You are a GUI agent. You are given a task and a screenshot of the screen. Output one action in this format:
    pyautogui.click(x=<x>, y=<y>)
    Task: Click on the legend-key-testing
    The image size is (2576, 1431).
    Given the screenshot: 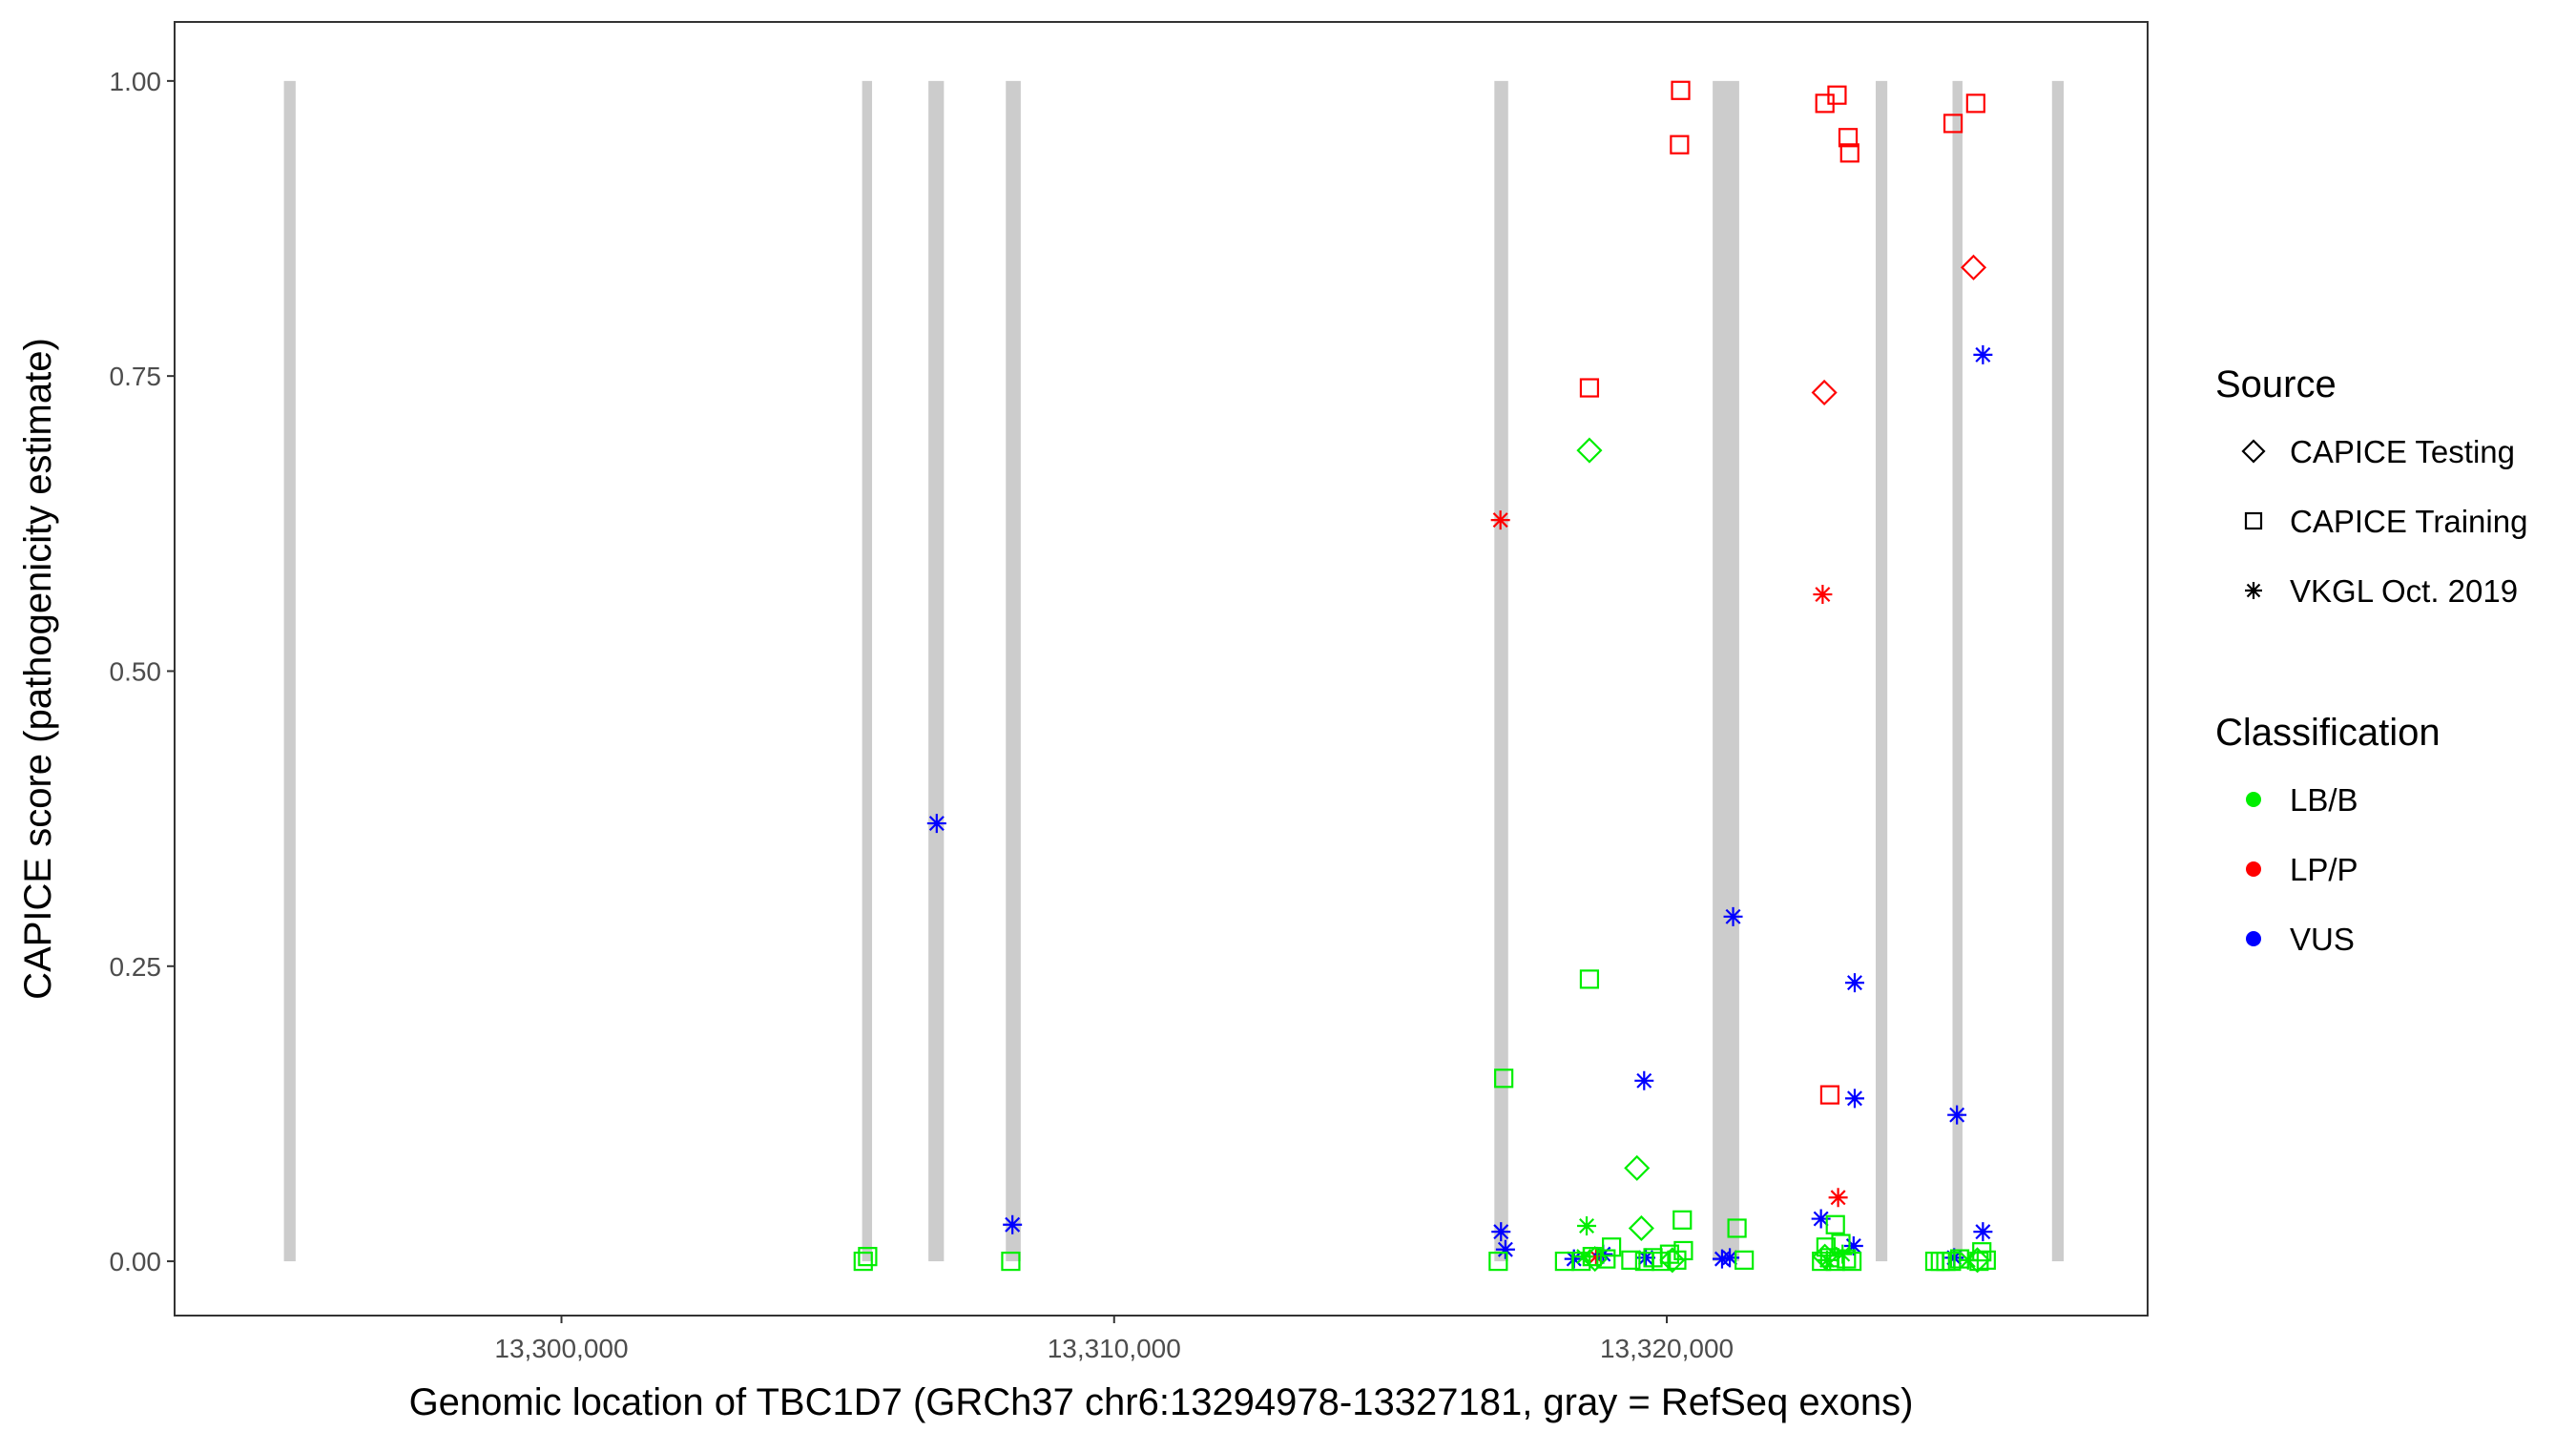 What is the action you would take?
    pyautogui.click(x=2253, y=452)
    